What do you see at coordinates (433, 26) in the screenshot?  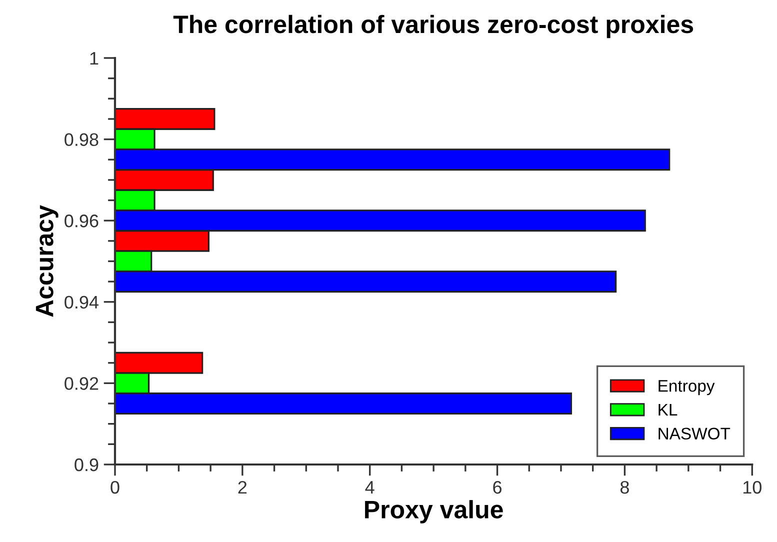 I see `chart-title: The correlation of various zero-cost proxies` at bounding box center [433, 26].